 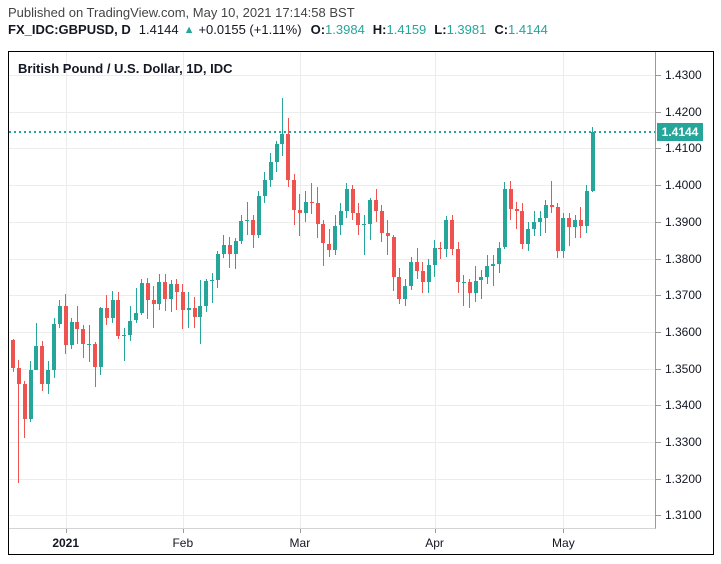 I want to click on close-label: C:, so click(x=501, y=29).